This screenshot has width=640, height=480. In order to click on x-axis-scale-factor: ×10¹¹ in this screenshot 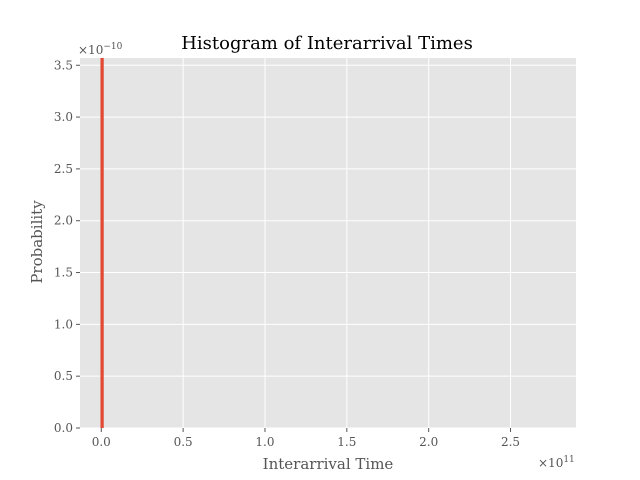, I will do `click(556, 462)`.